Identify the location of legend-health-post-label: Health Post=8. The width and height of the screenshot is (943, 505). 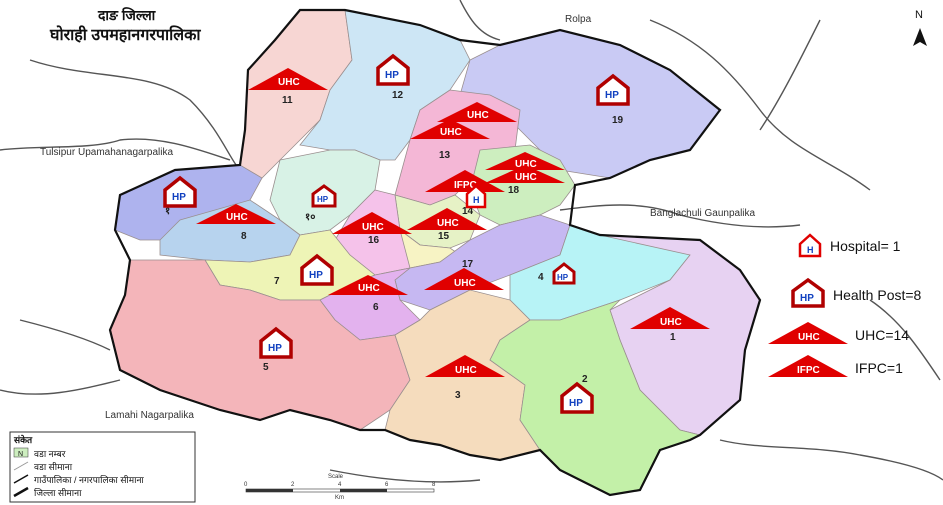
(877, 295).